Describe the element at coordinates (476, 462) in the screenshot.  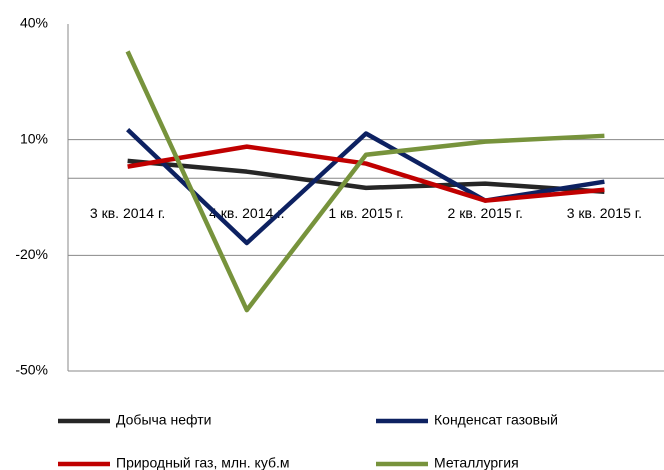
I see `legend-label: Металлургия` at that location.